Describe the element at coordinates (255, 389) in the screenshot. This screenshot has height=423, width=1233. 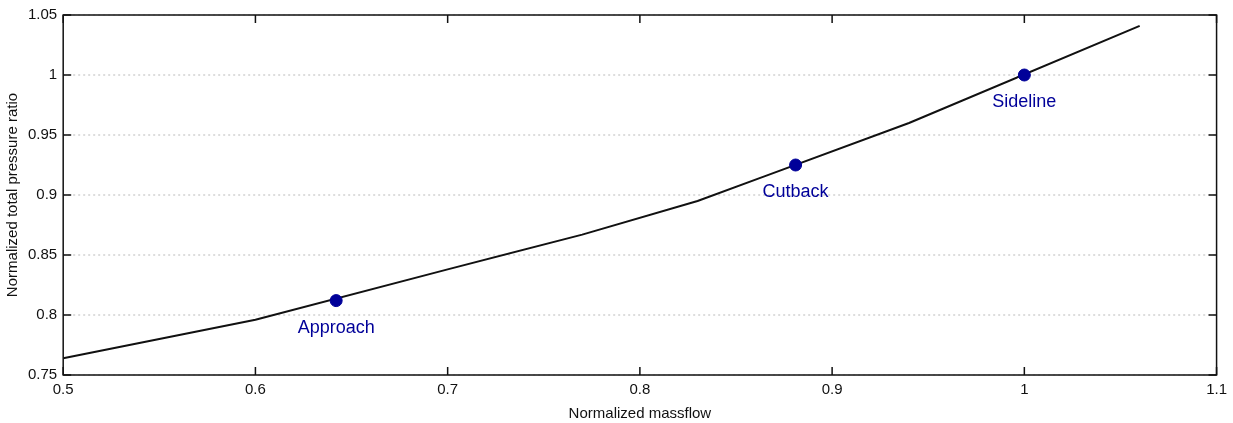
I see `x-tick-label: 0.6` at that location.